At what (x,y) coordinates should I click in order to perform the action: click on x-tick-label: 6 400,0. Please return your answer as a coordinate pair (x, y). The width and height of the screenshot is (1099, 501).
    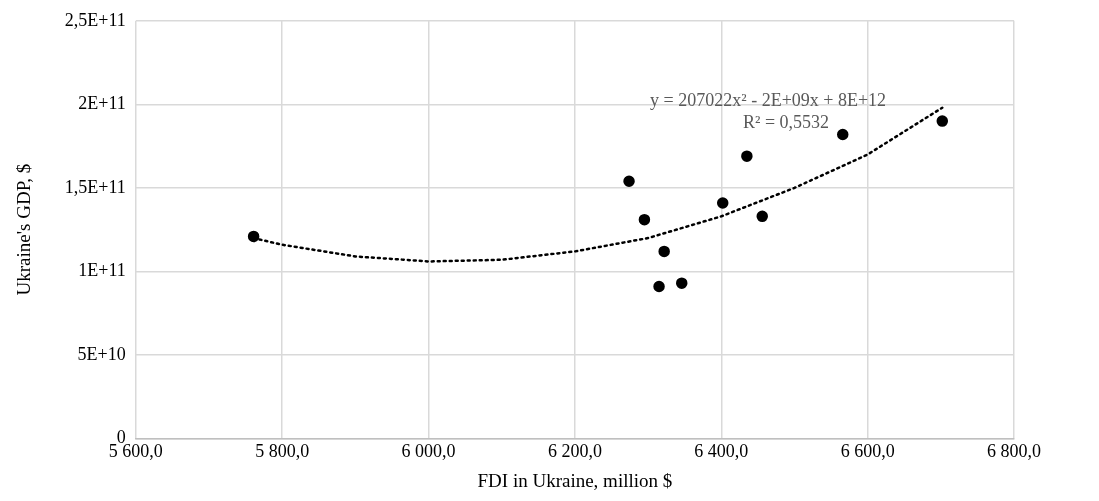
    Looking at the image, I should click on (721, 451).